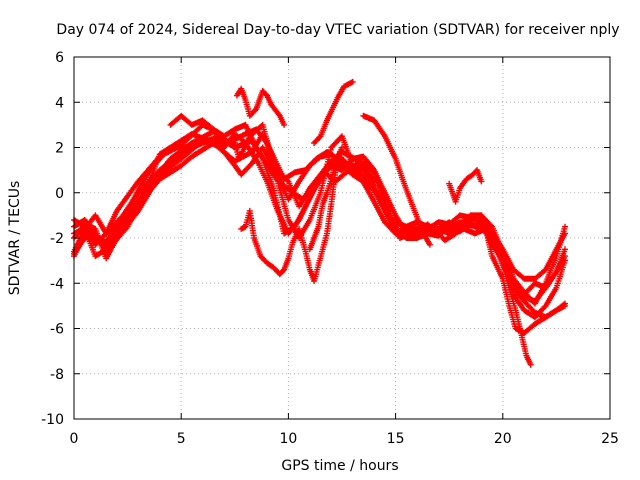  Describe the element at coordinates (288, 439) in the screenshot. I see `x-tick-label: 10` at that location.